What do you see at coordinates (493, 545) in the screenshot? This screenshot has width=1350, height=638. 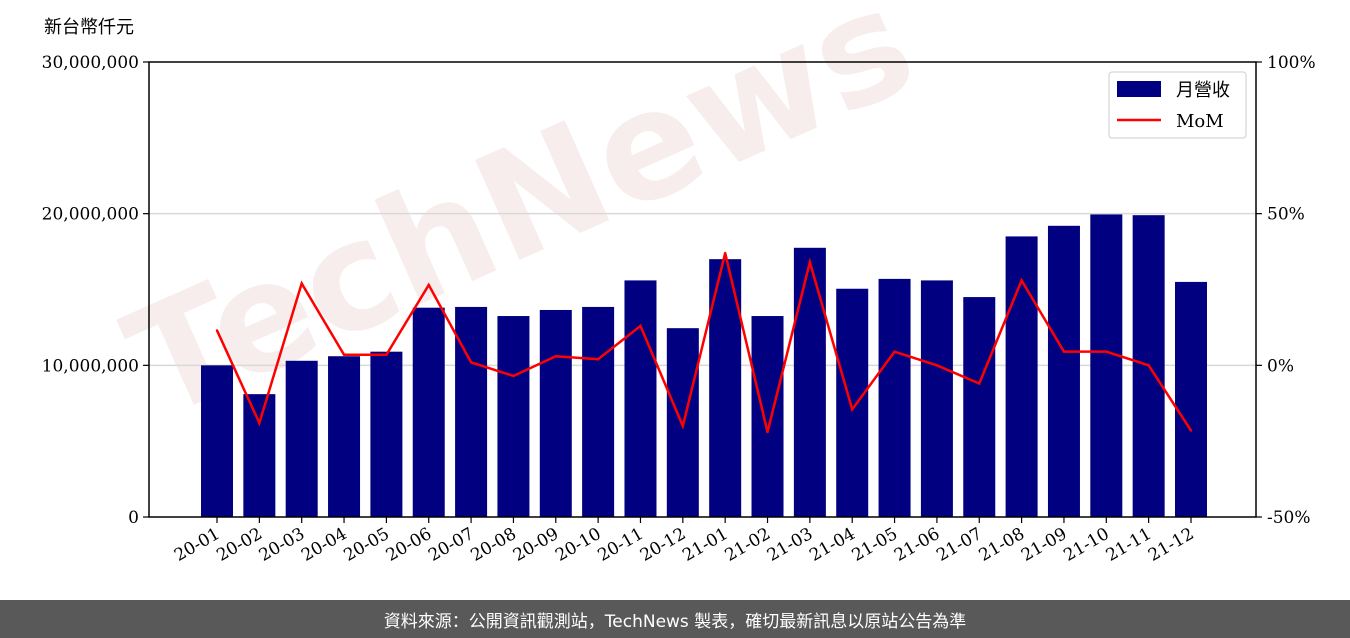 I see `x-tick-label: 20-08` at bounding box center [493, 545].